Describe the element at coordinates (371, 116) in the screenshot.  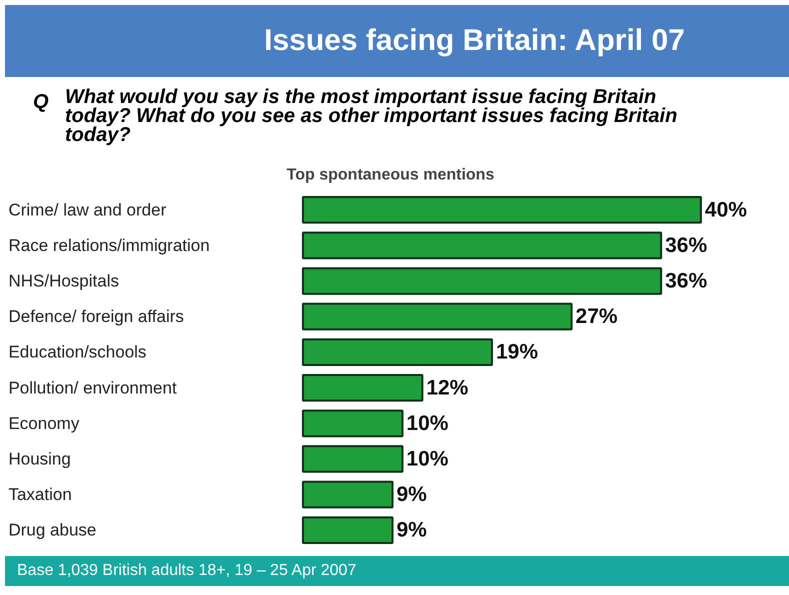
I see `chart-subtitle: What would you say is the most important issue facing Britain today? What do you see as other important issues facing Britain today?` at that location.